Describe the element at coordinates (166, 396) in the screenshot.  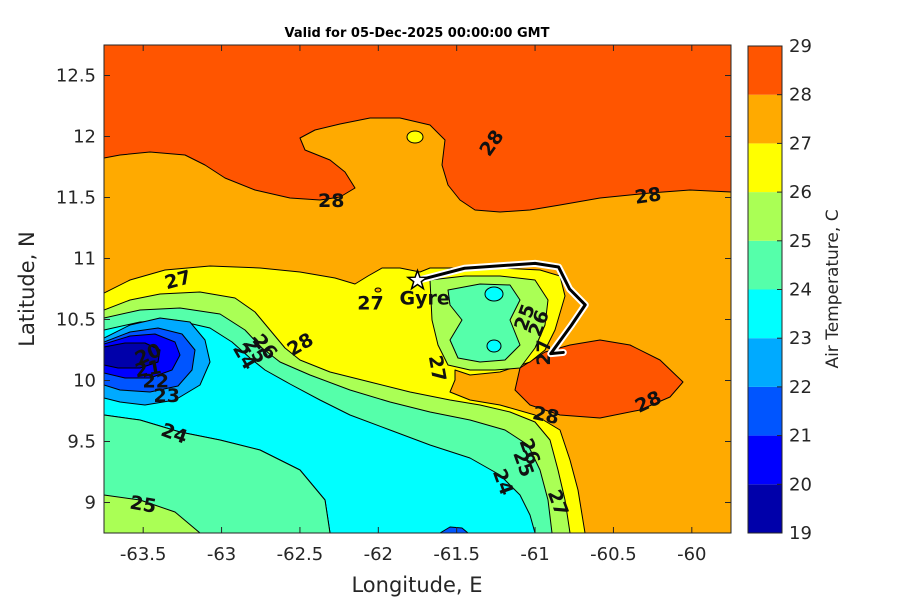
I see `contour-label: 23` at that location.